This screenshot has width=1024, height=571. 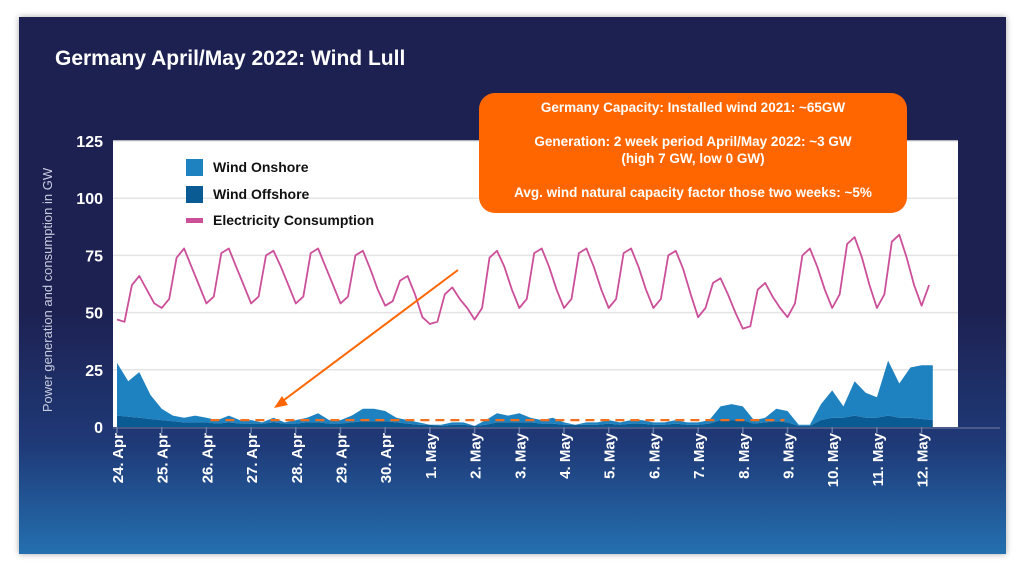 What do you see at coordinates (94, 256) in the screenshot?
I see `y-tick-label: 75` at bounding box center [94, 256].